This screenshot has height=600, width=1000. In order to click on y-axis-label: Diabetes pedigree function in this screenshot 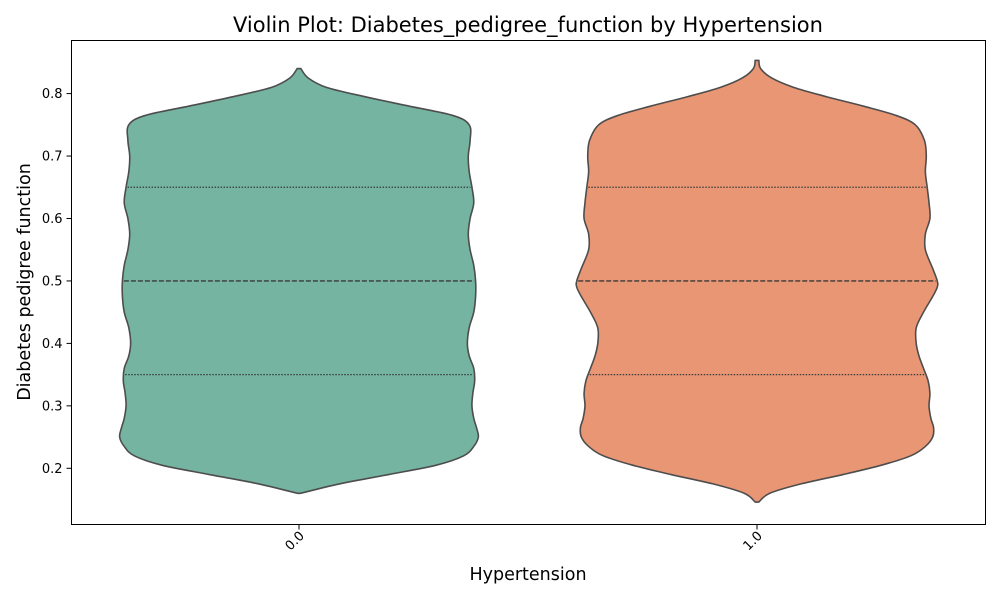, I will do `click(25, 282)`.